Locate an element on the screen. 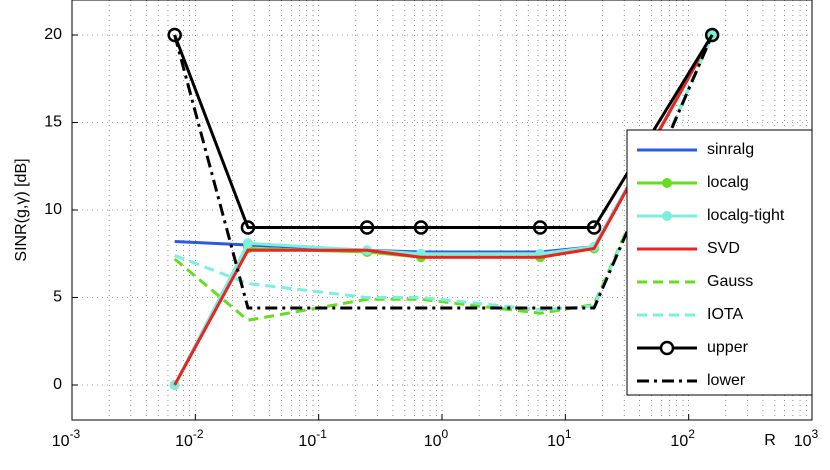 Image resolution: width=830 pixels, height=470 pixels. legend-label: SVD is located at coordinates (723, 248).